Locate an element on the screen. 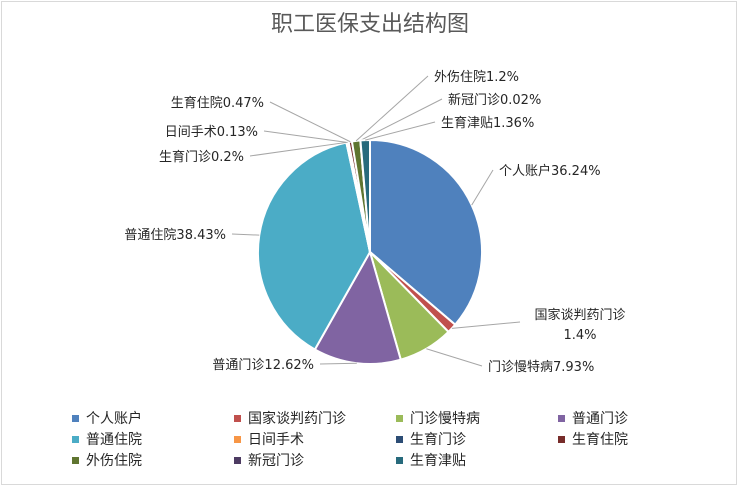 This screenshot has height=488, width=740. data-label-1: 个人账户36.24% is located at coordinates (550, 171).